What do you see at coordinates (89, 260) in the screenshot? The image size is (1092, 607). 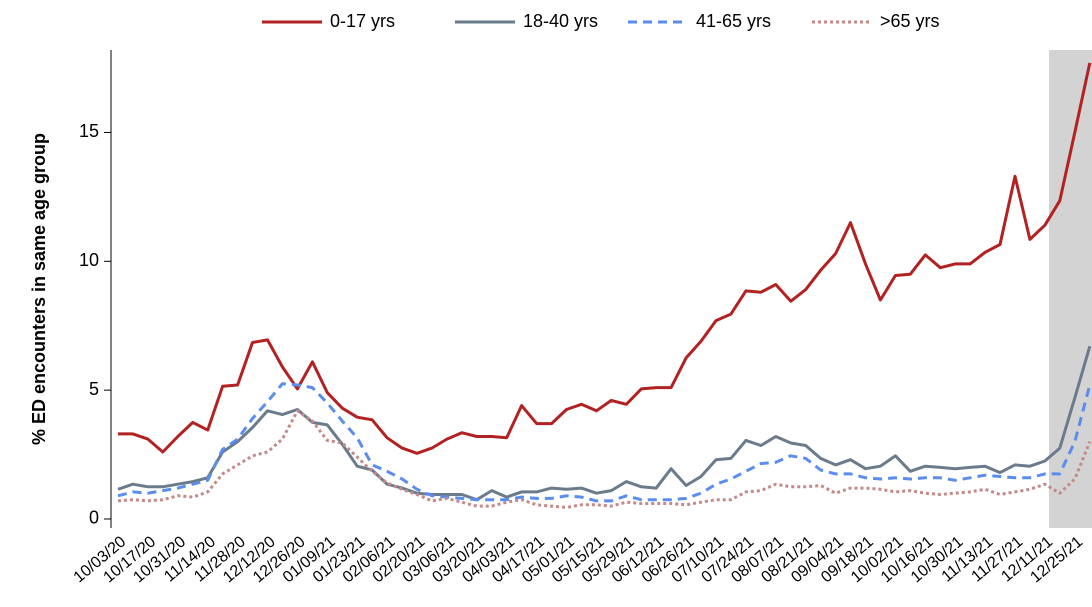 I see `y-tick-label: 10` at bounding box center [89, 260].